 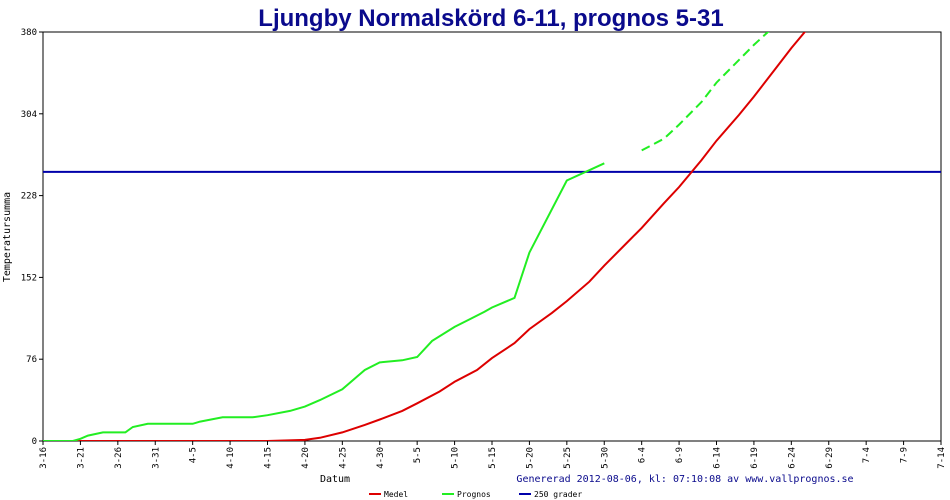 I want to click on series-line-prognos-forecast, so click(x=705, y=92).